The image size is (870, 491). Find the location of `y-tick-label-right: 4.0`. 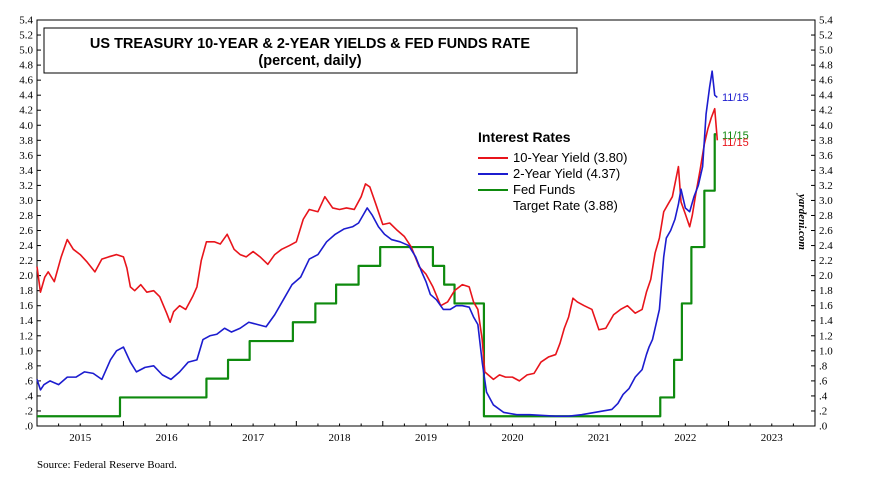

y-tick-label-right: 4.0 is located at coordinates (826, 126).